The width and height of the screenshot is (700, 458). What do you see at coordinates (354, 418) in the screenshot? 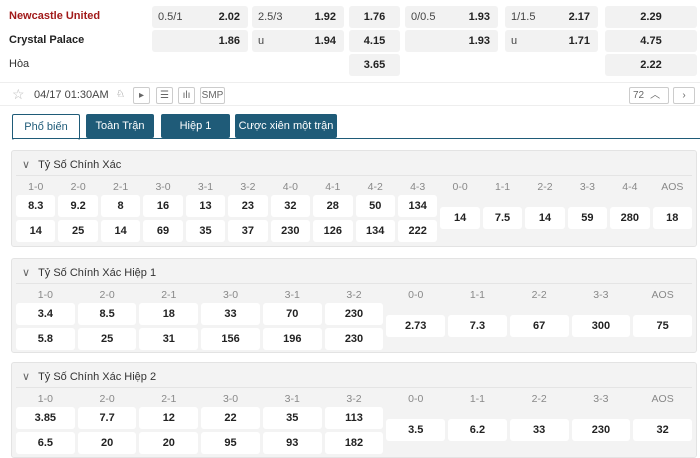
I see `odds-cell: 113` at bounding box center [354, 418].